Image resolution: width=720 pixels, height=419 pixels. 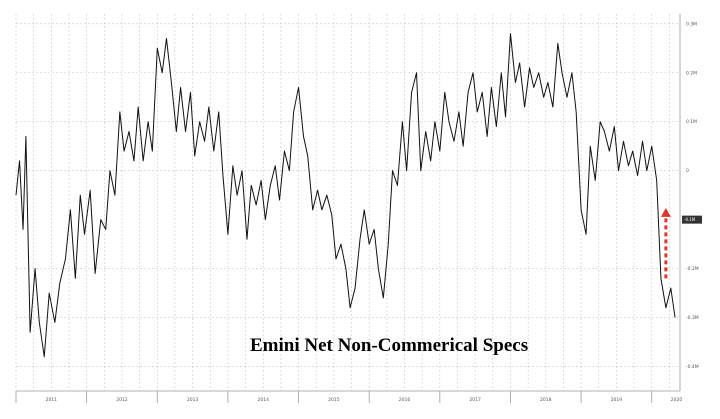 I want to click on x-tick-label: 2012, so click(x=122, y=400).